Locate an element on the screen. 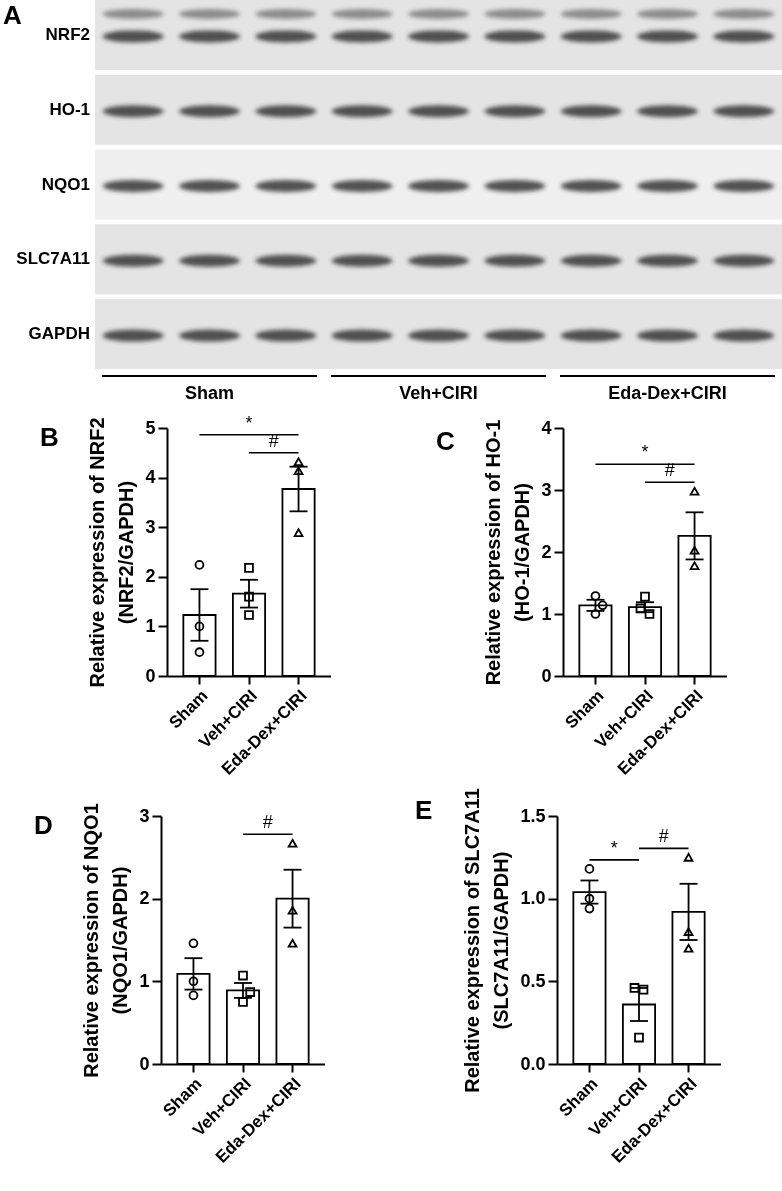 The image size is (782, 1191). category-label: NRF2 is located at coordinates (67, 34).